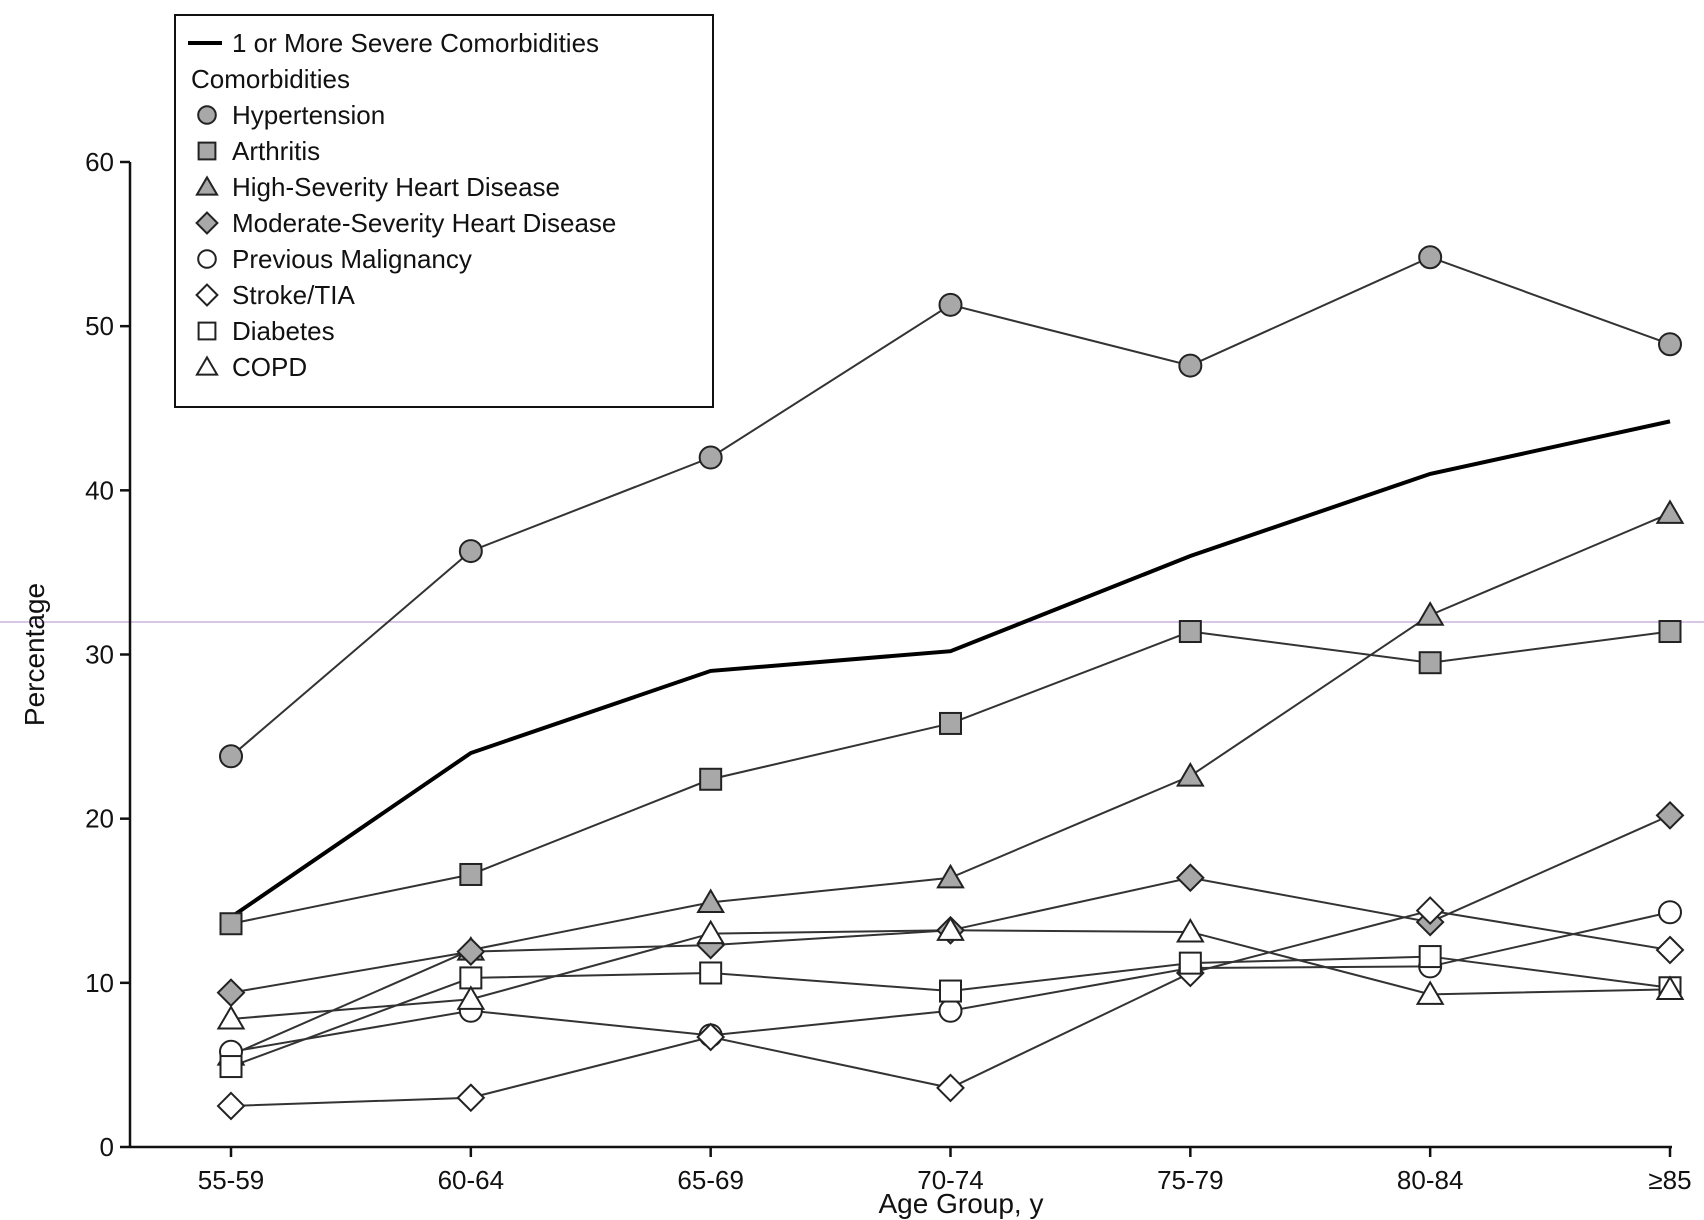  Describe the element at coordinates (283, 331) in the screenshot. I see `legend-label-diabetes: Diabetes` at that location.